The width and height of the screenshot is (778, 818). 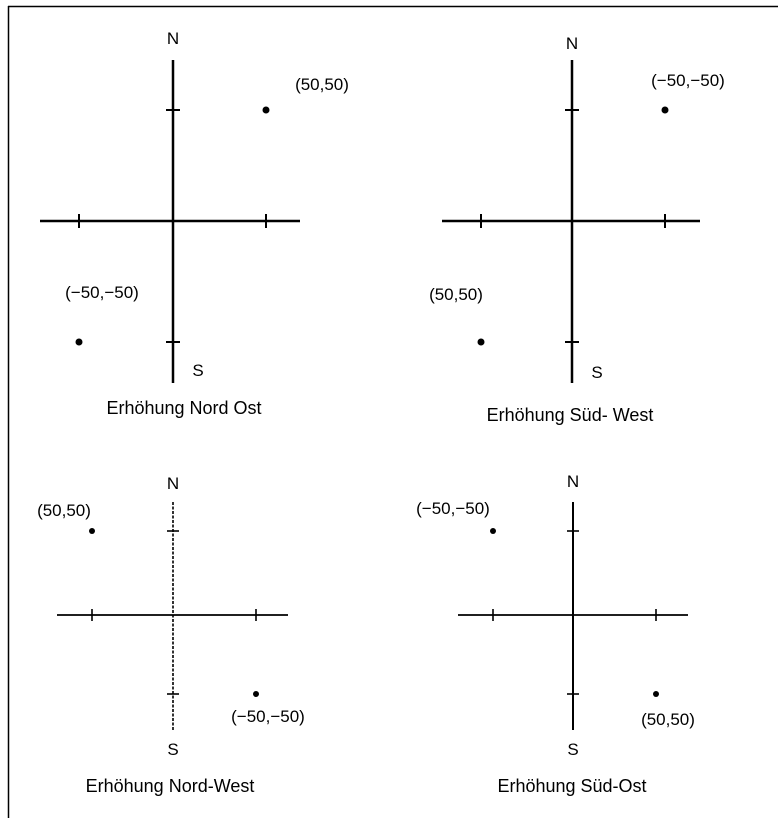 What do you see at coordinates (171, 635) in the screenshot?
I see `diagram-nord-west: N S (50,50) (−50,−50) Erhöhung Nord-West` at bounding box center [171, 635].